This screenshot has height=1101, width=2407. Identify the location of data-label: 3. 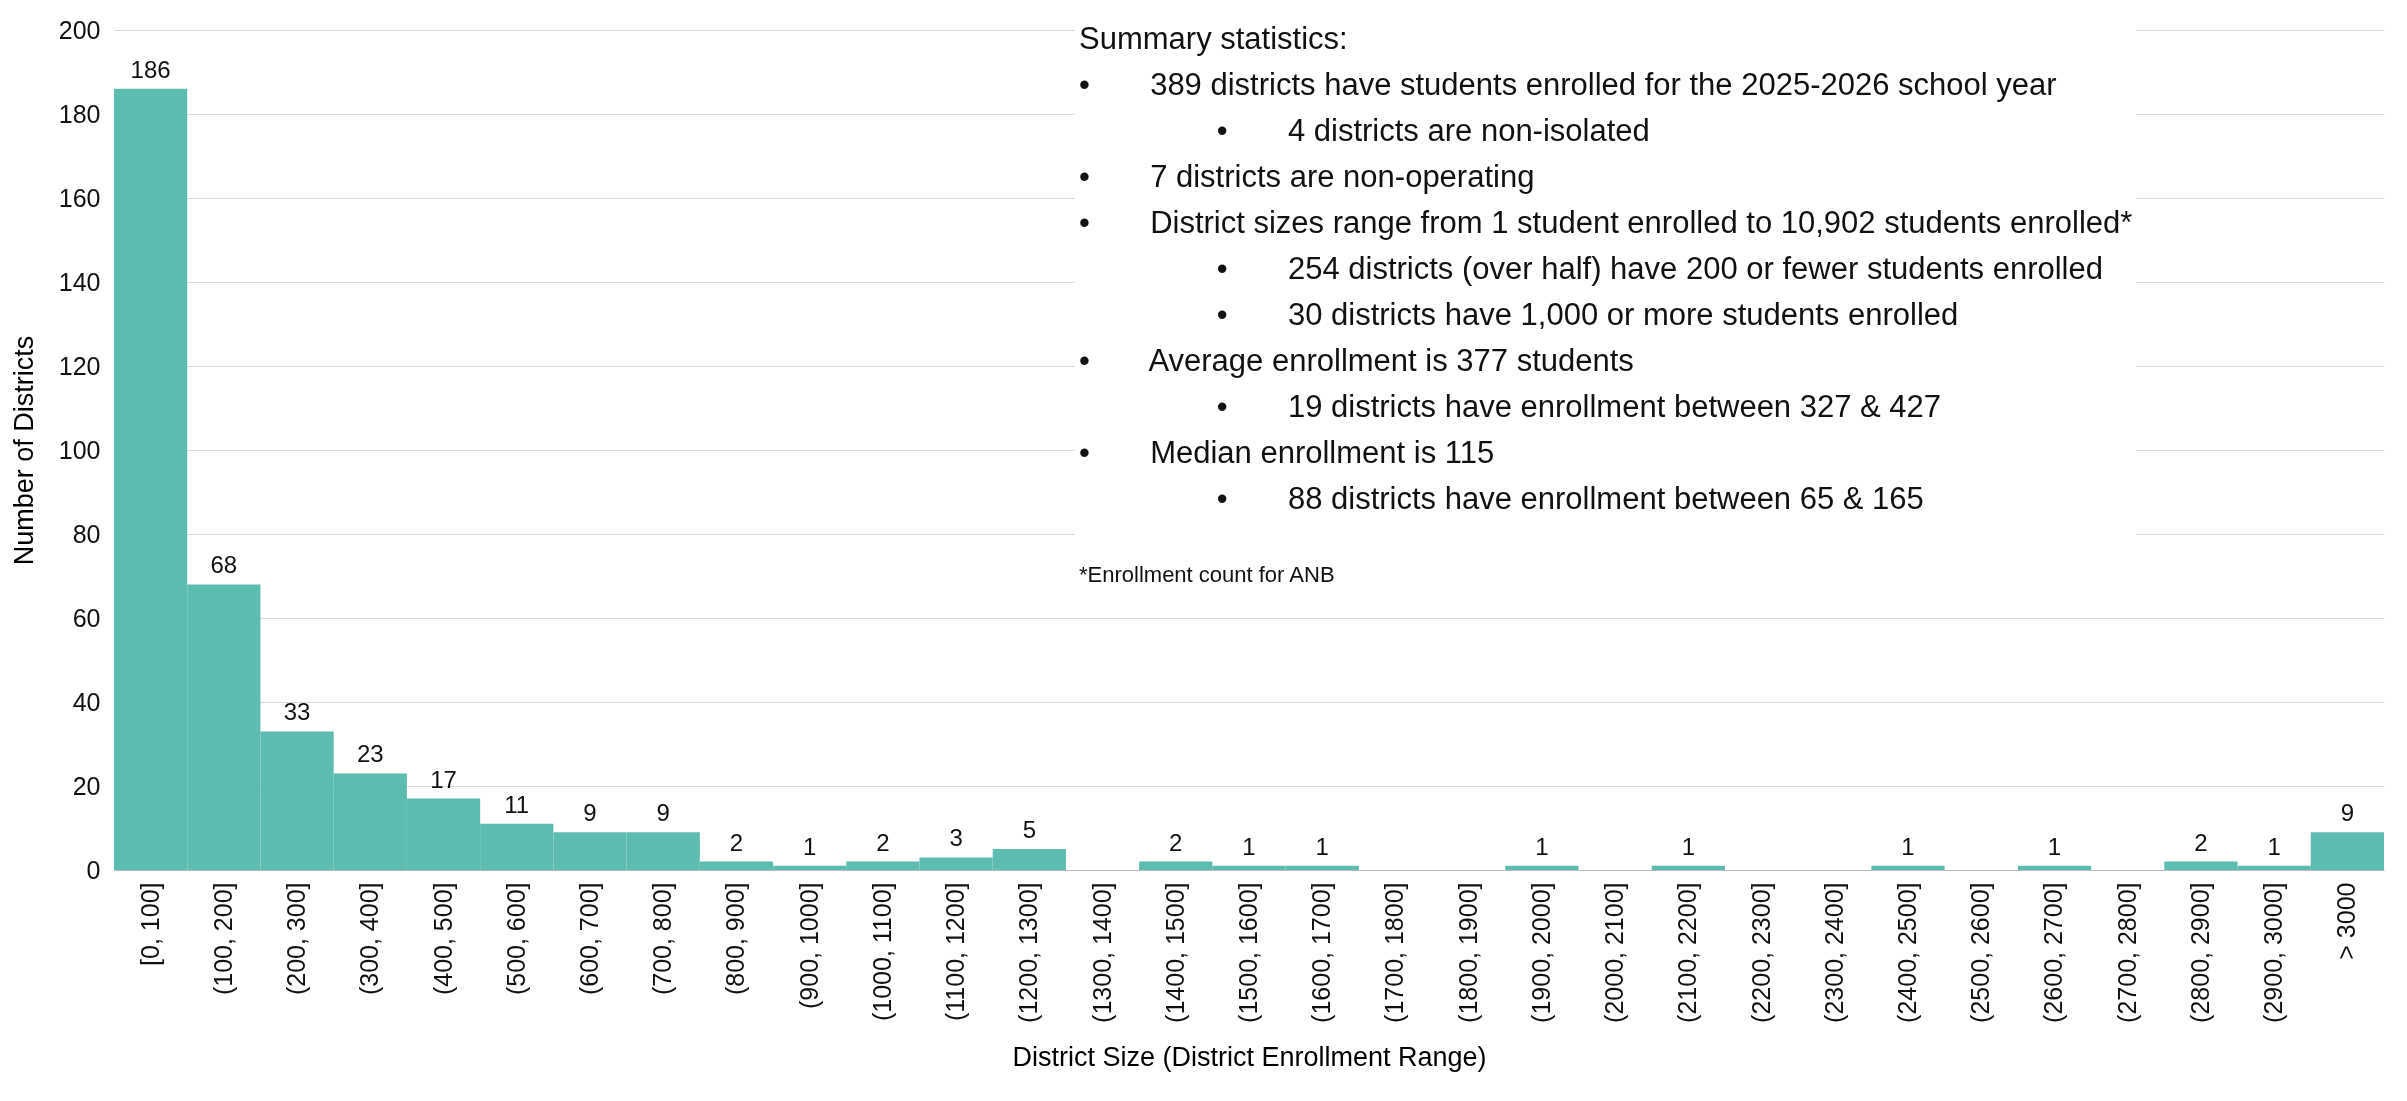
(956, 838).